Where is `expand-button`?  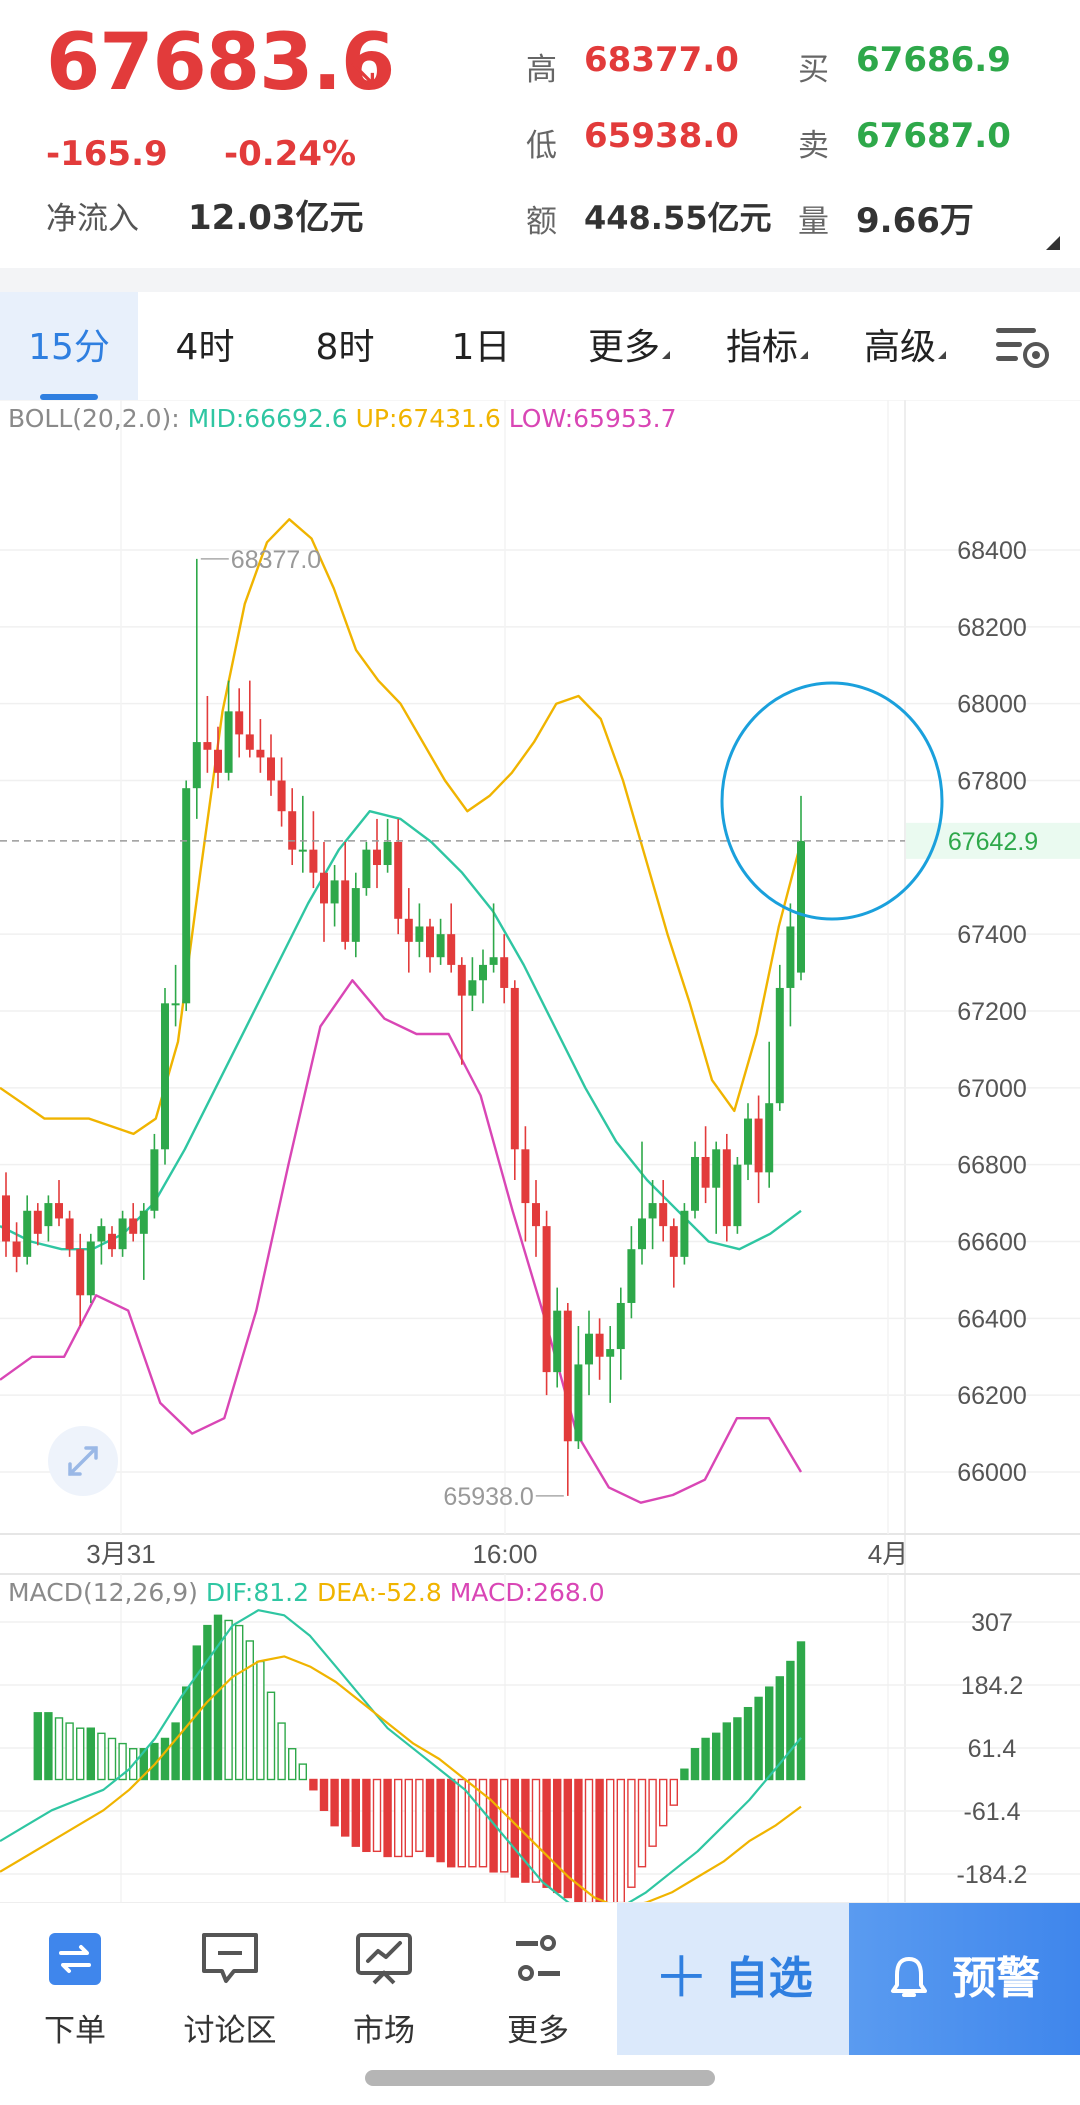
expand-button is located at coordinates (83, 1461).